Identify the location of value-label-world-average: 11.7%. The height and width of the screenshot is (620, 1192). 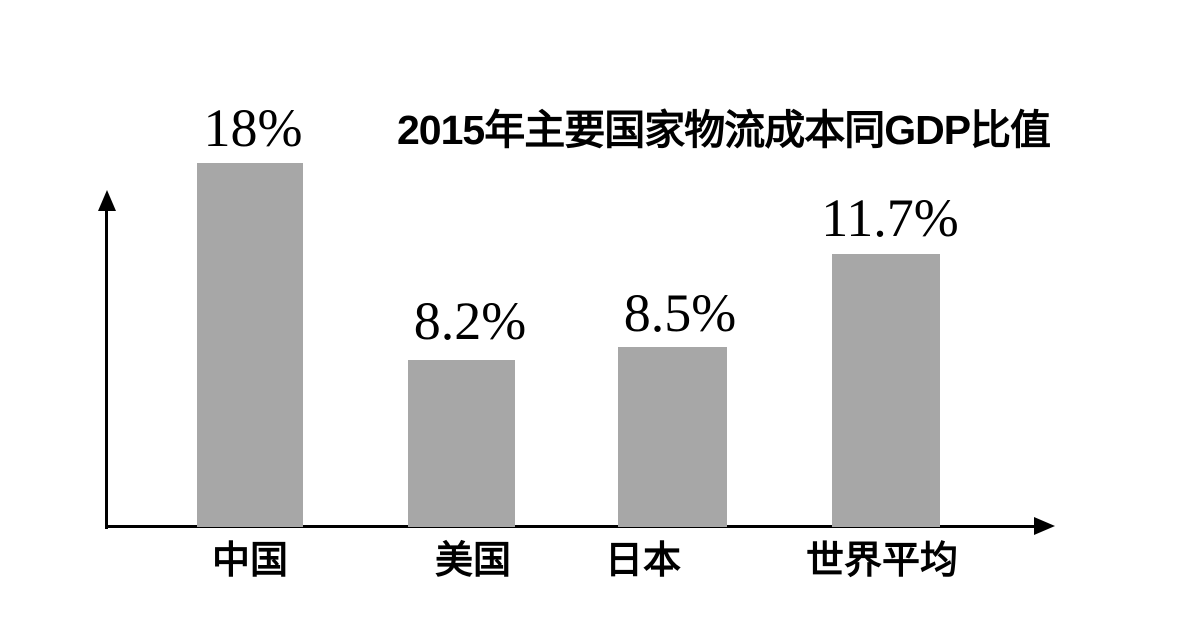
(890, 218).